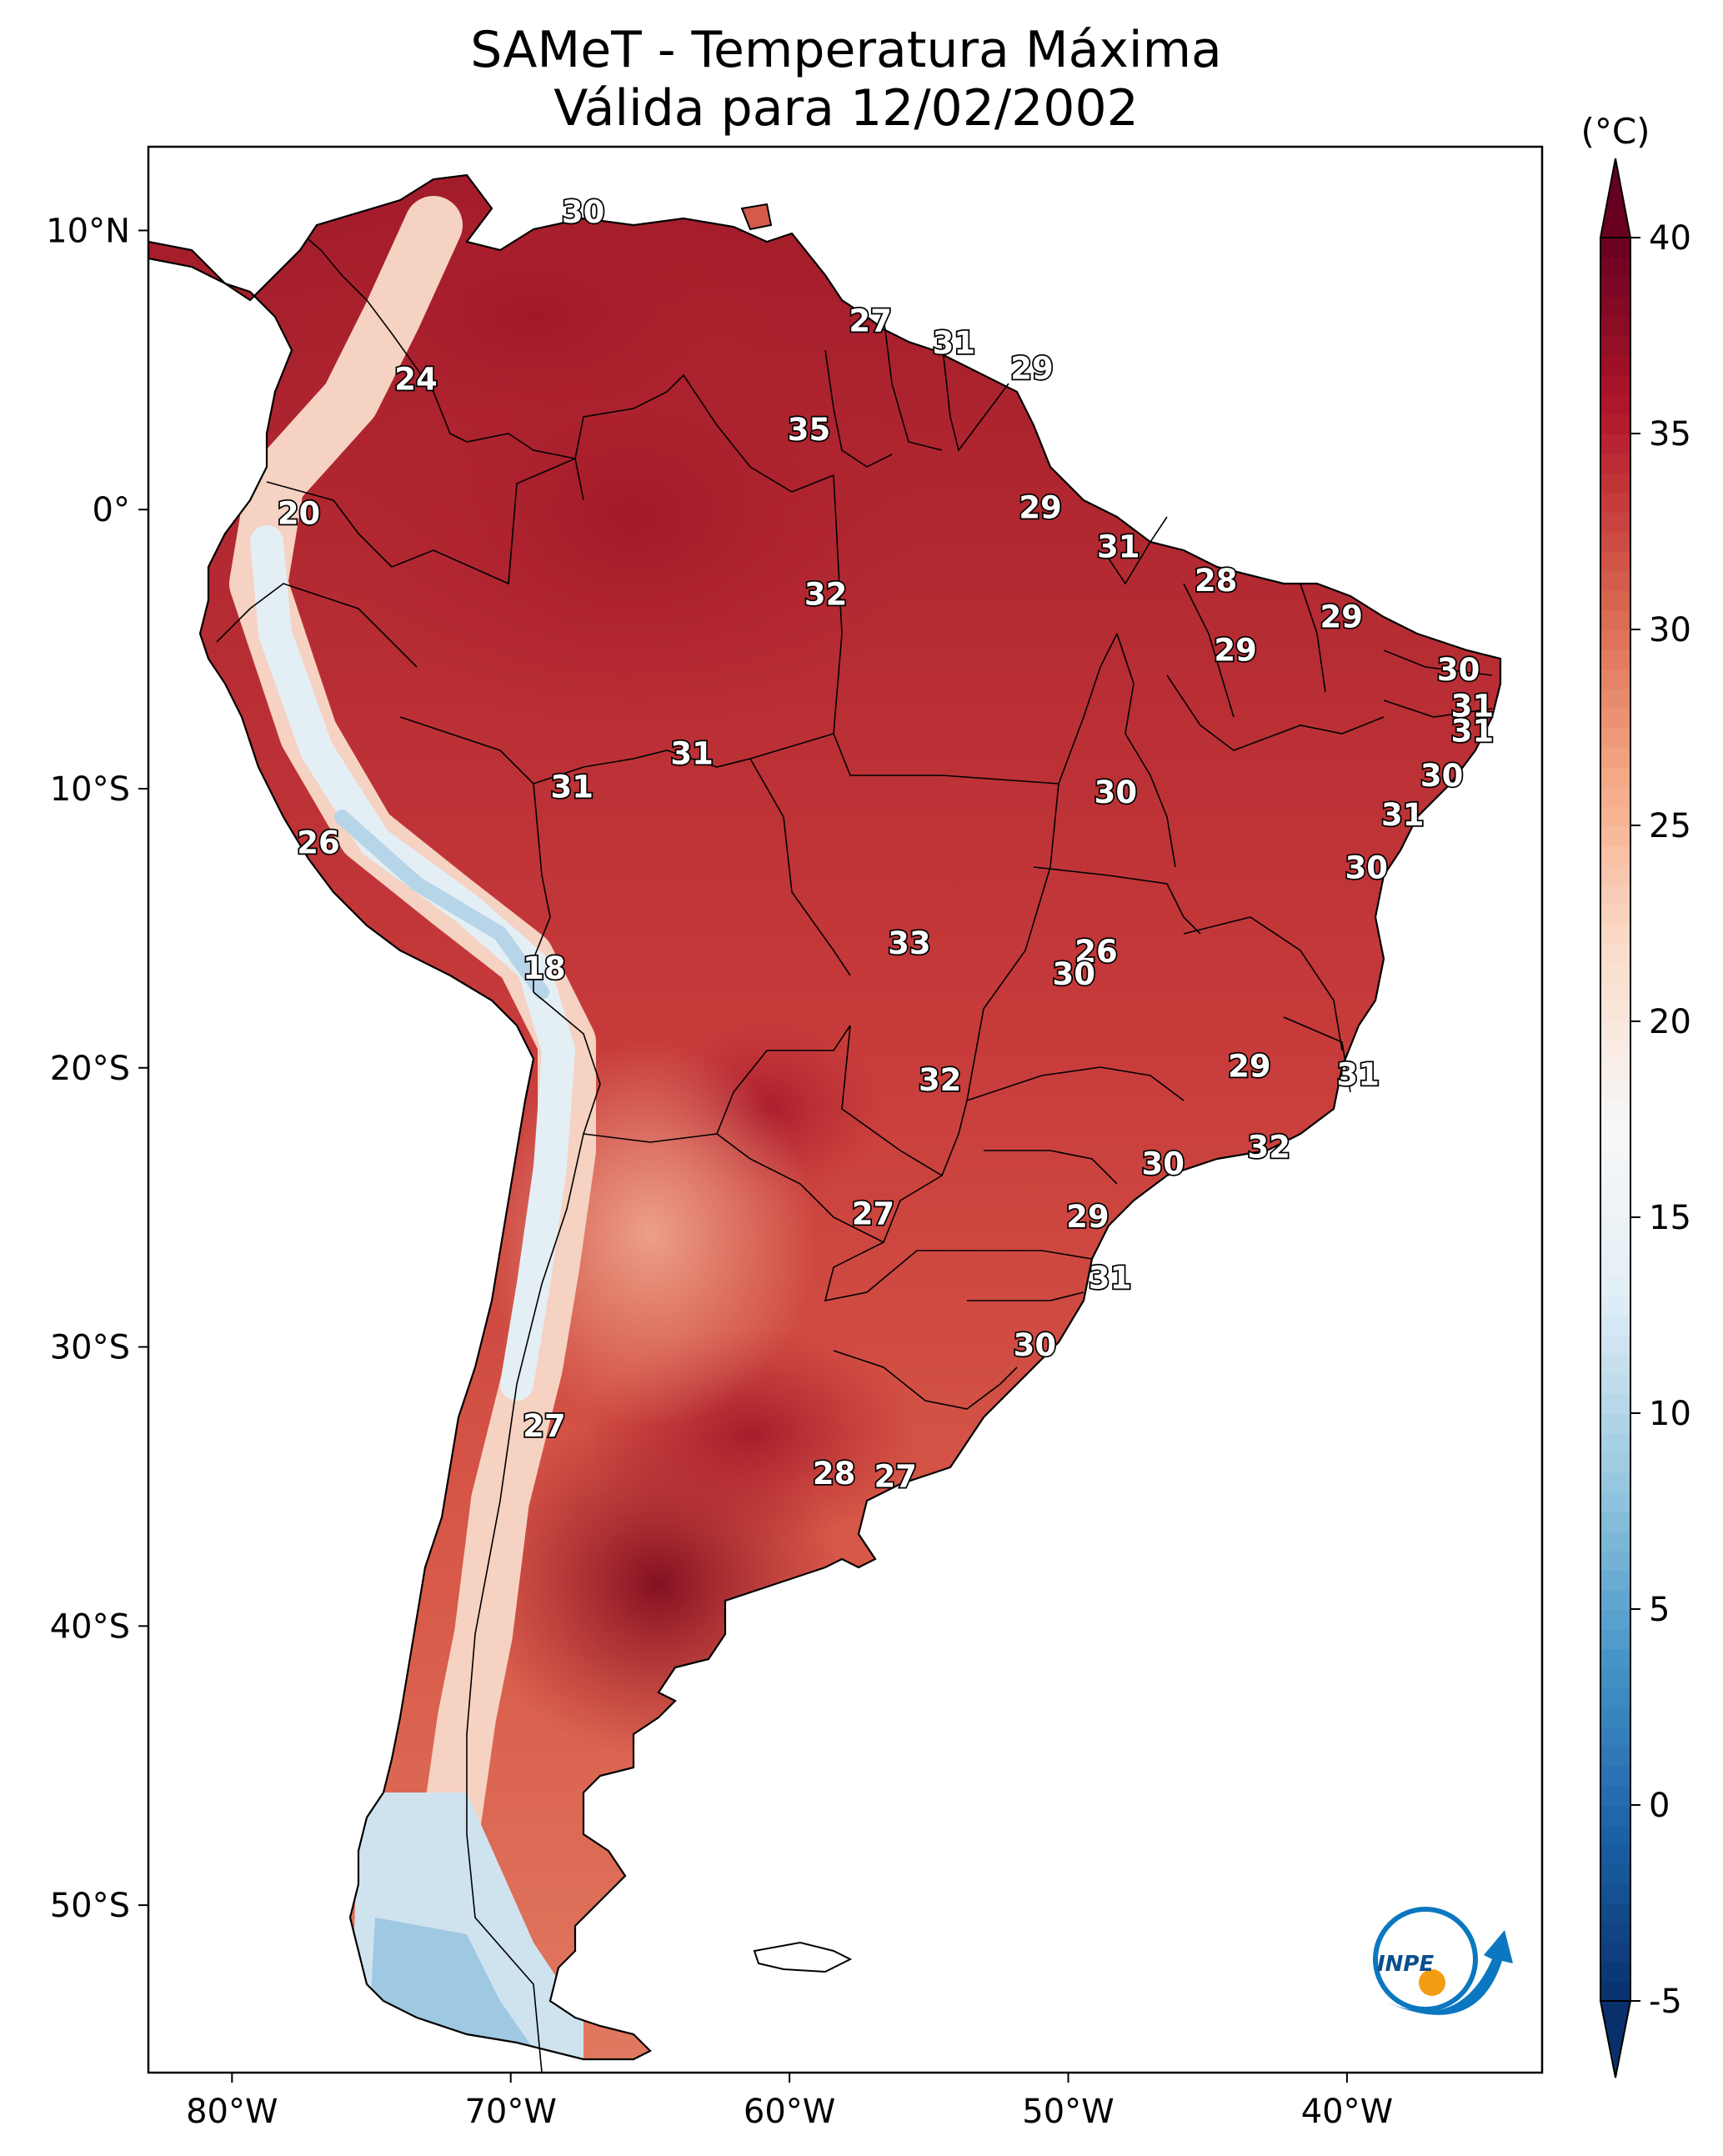 Image resolution: width=1723 pixels, height=2156 pixels. What do you see at coordinates (1659, 1610) in the screenshot?
I see `colorbar-tick-label: 5` at bounding box center [1659, 1610].